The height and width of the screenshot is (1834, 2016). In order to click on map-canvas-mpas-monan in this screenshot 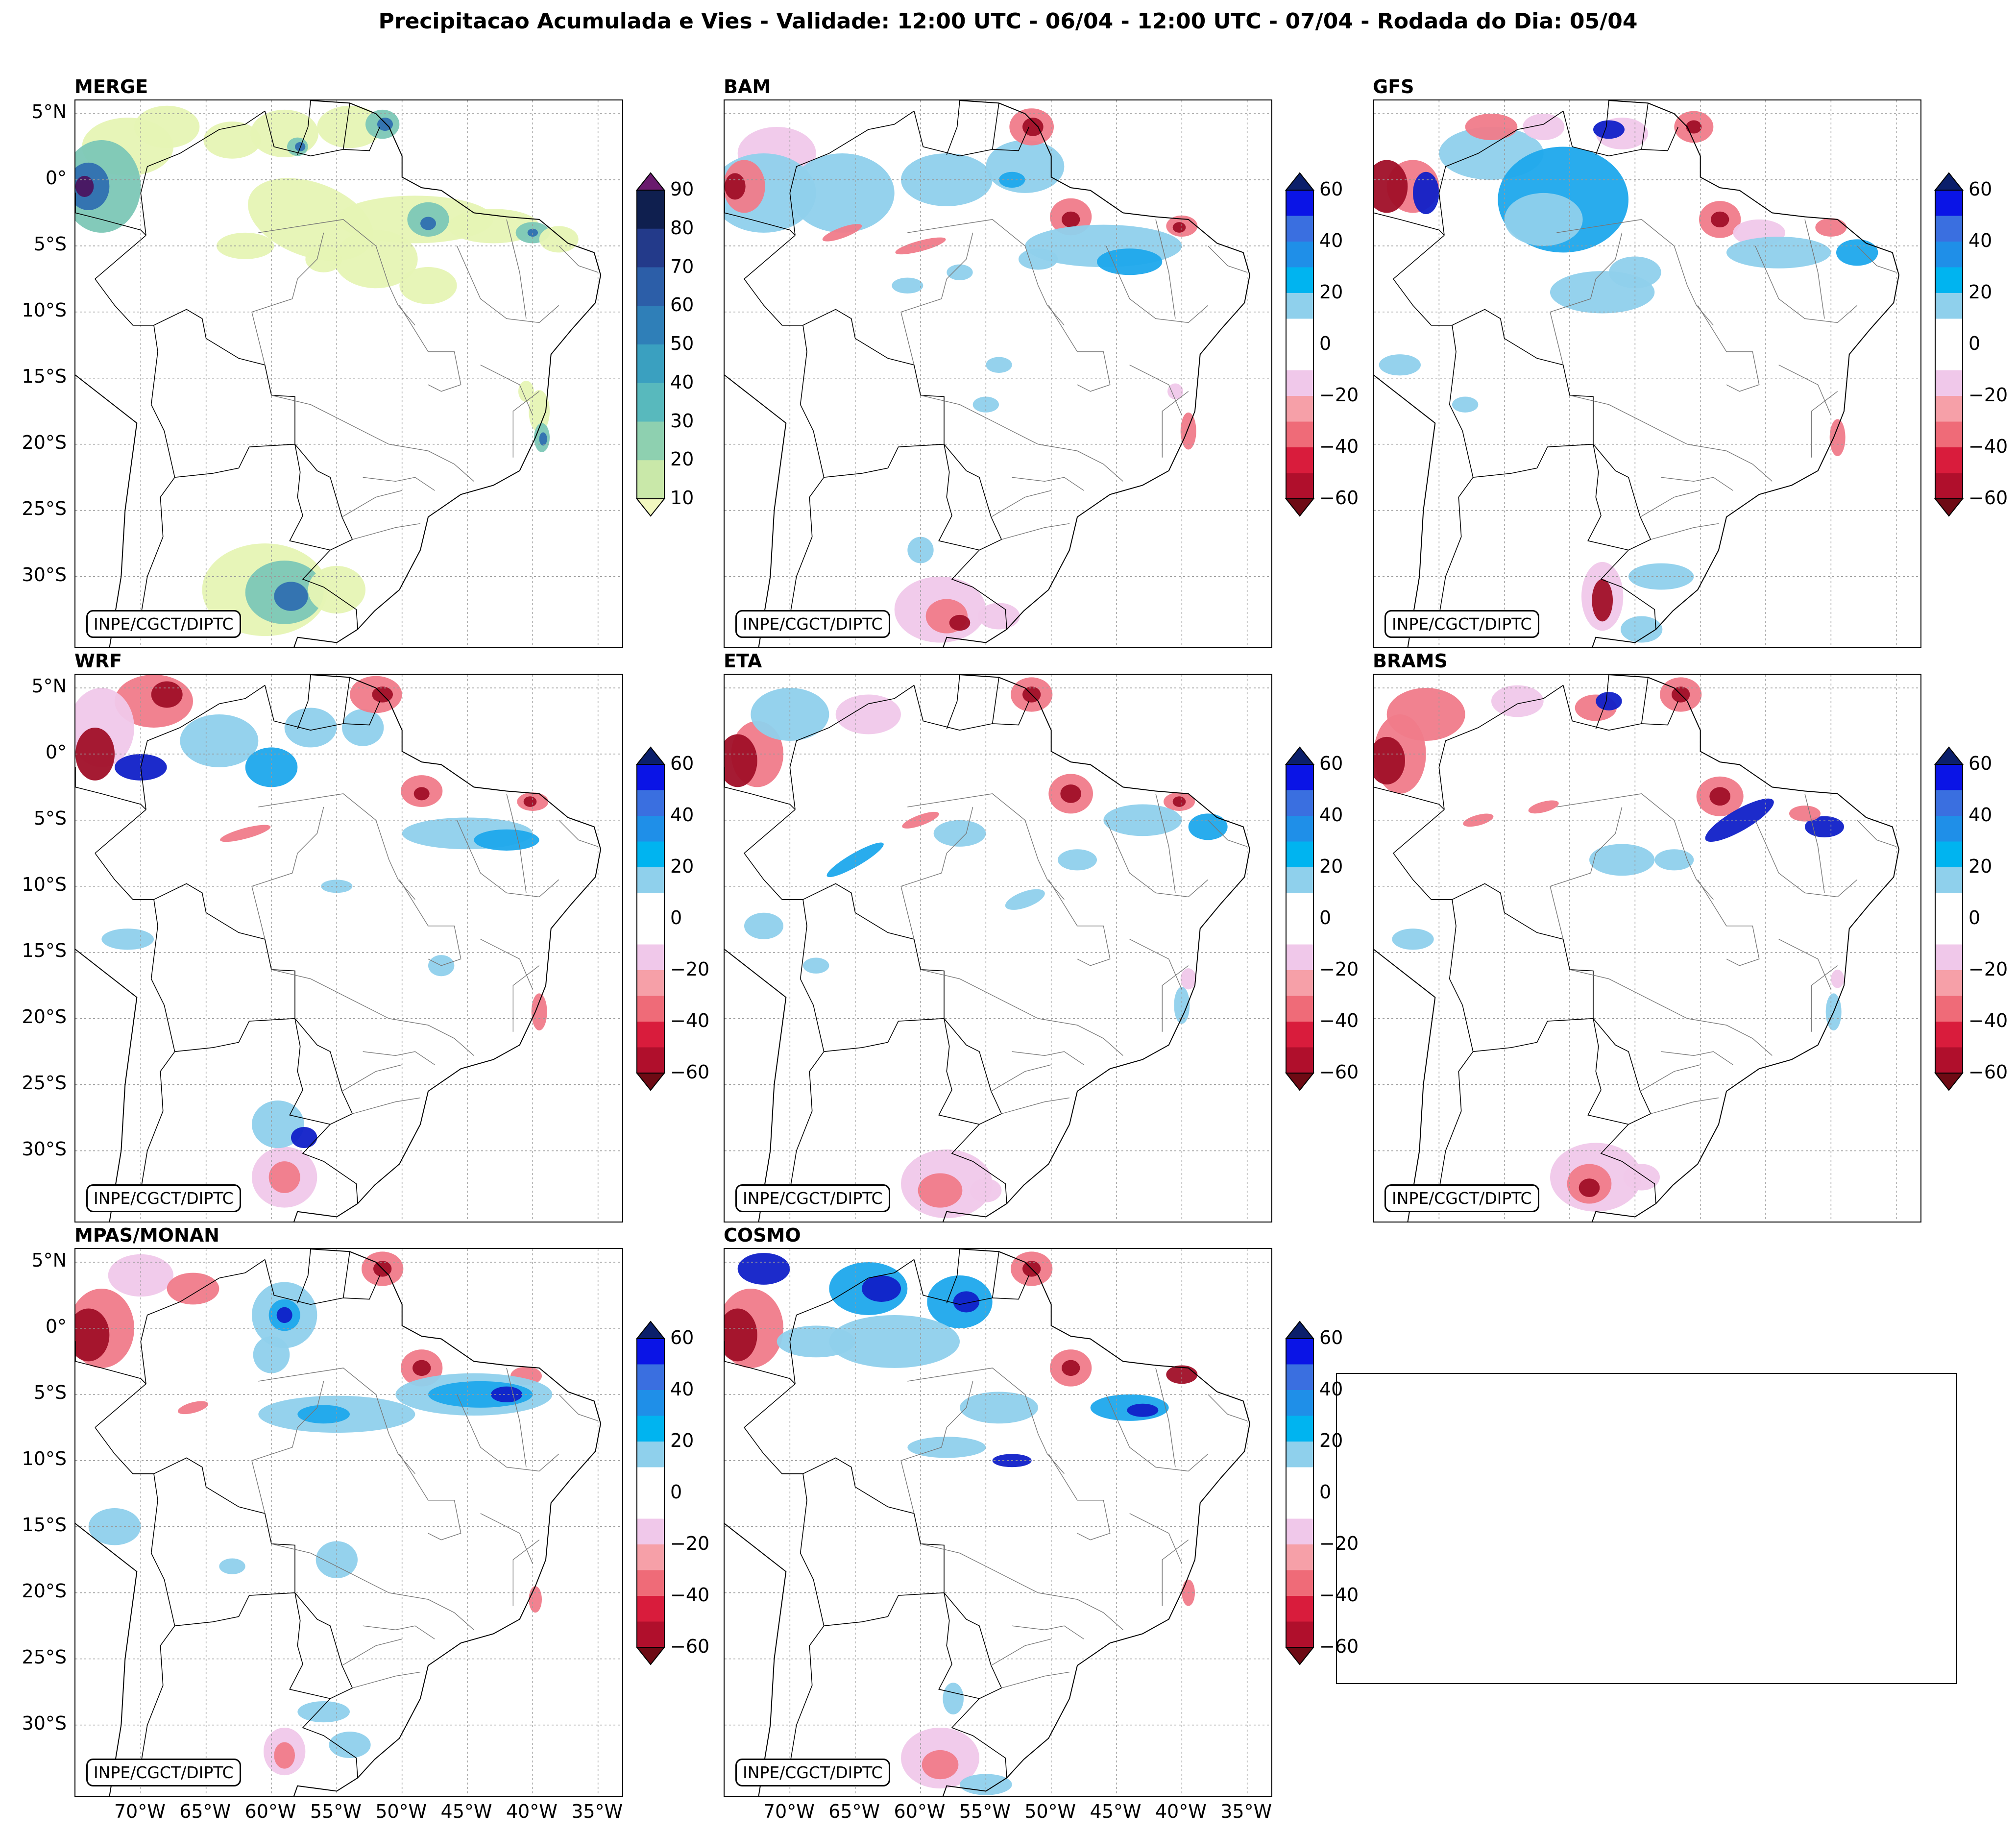, I will do `click(348, 1522)`.